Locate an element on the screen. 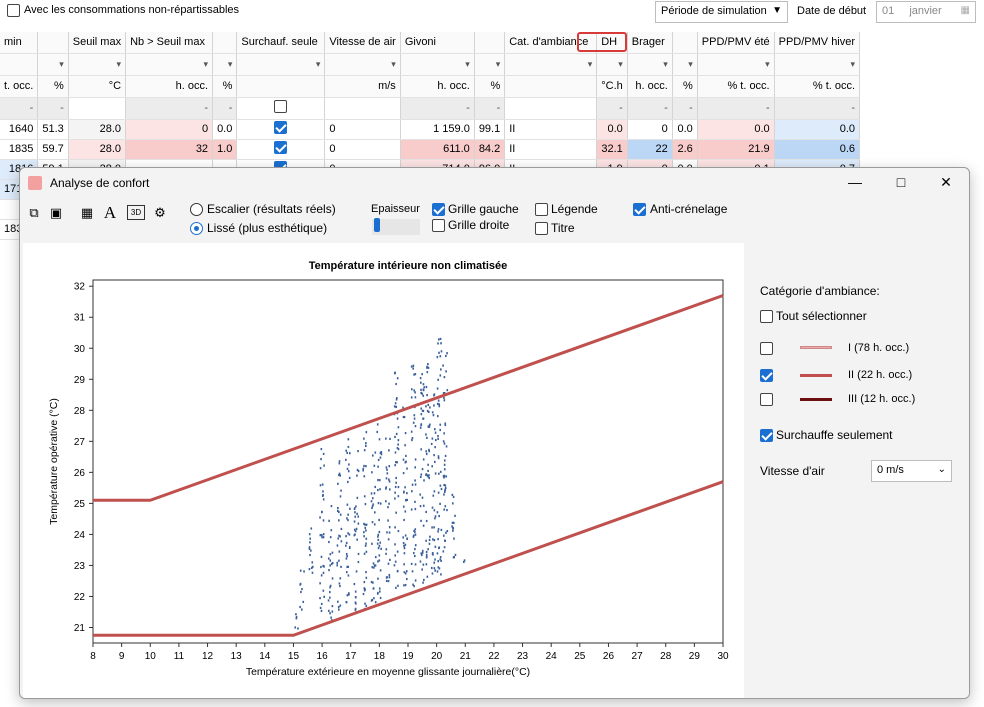 This screenshot has height=707, width=984. table-cell: 32.1 is located at coordinates (612, 149).